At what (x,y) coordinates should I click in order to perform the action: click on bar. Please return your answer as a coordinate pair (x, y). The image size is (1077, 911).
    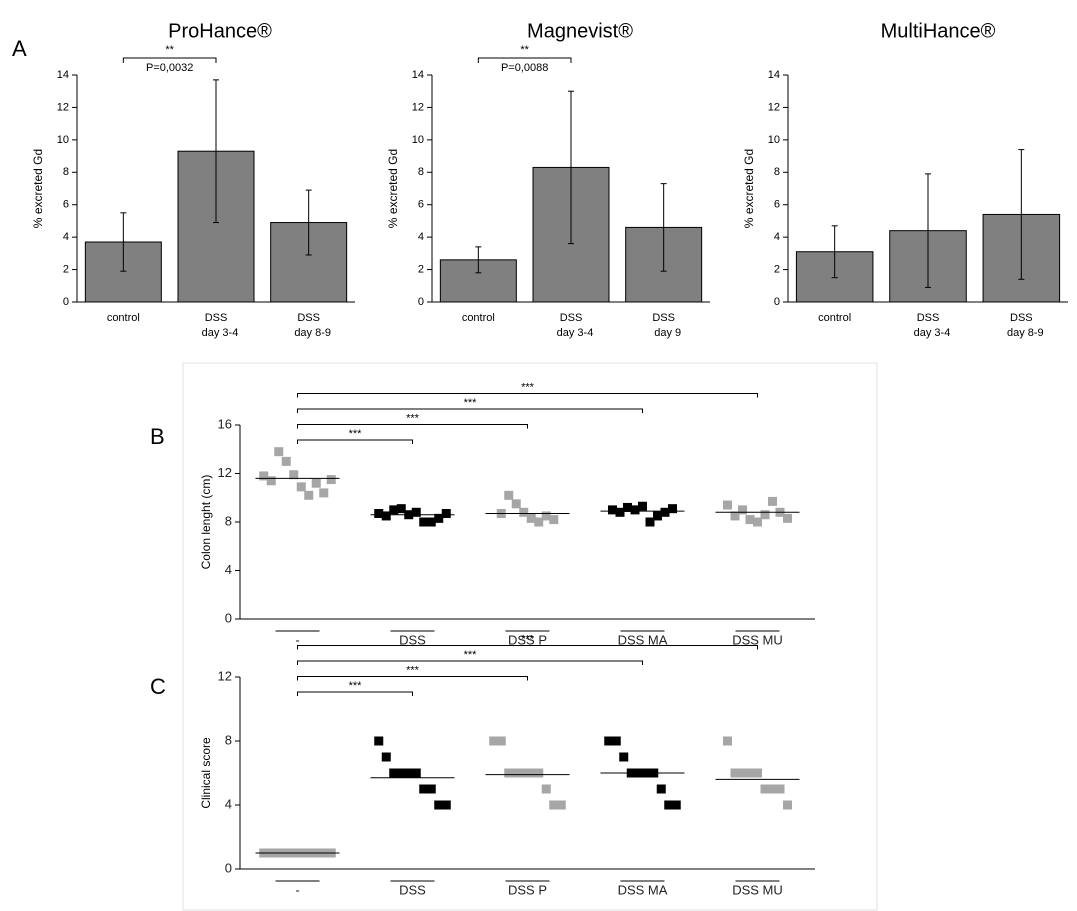
    Looking at the image, I should click on (216, 226).